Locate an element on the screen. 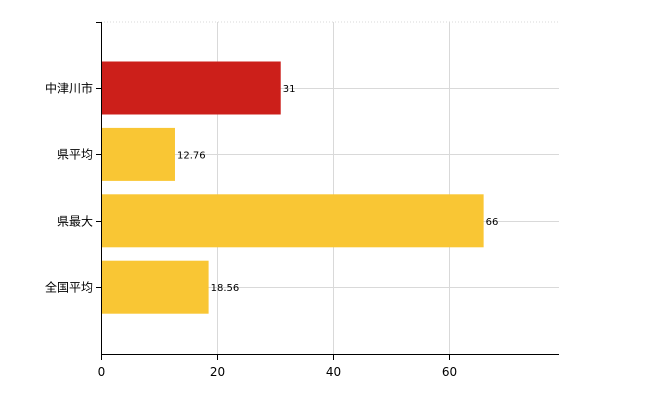 The height and width of the screenshot is (400, 650). data-label: 66 is located at coordinates (492, 222).